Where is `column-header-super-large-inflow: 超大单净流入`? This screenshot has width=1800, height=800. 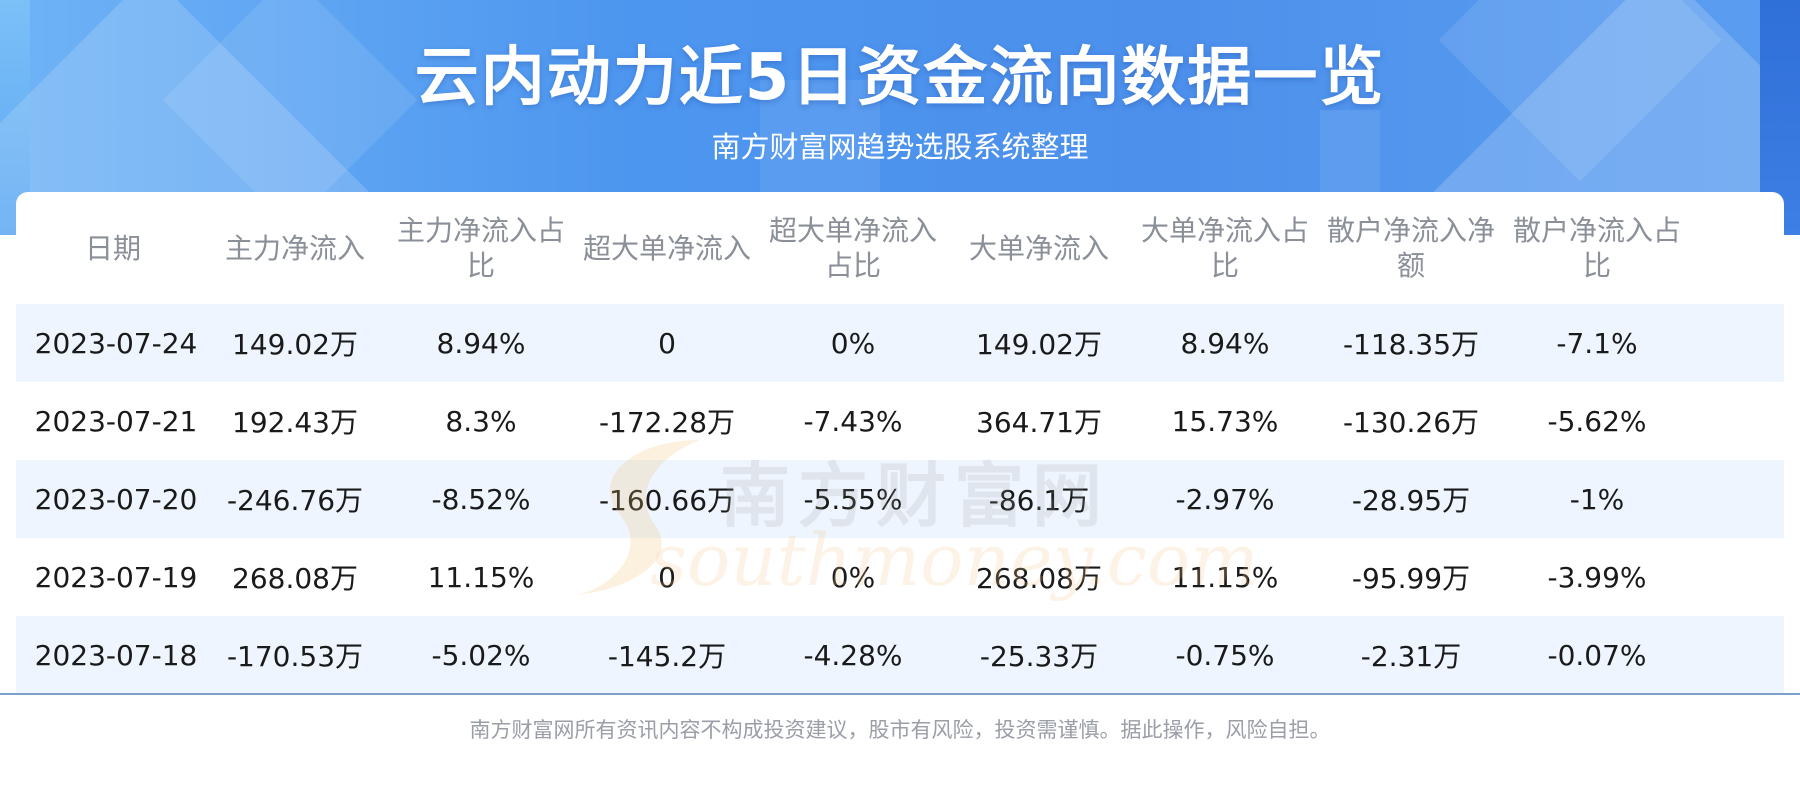 column-header-super-large-inflow: 超大单净流入 is located at coordinates (666, 248).